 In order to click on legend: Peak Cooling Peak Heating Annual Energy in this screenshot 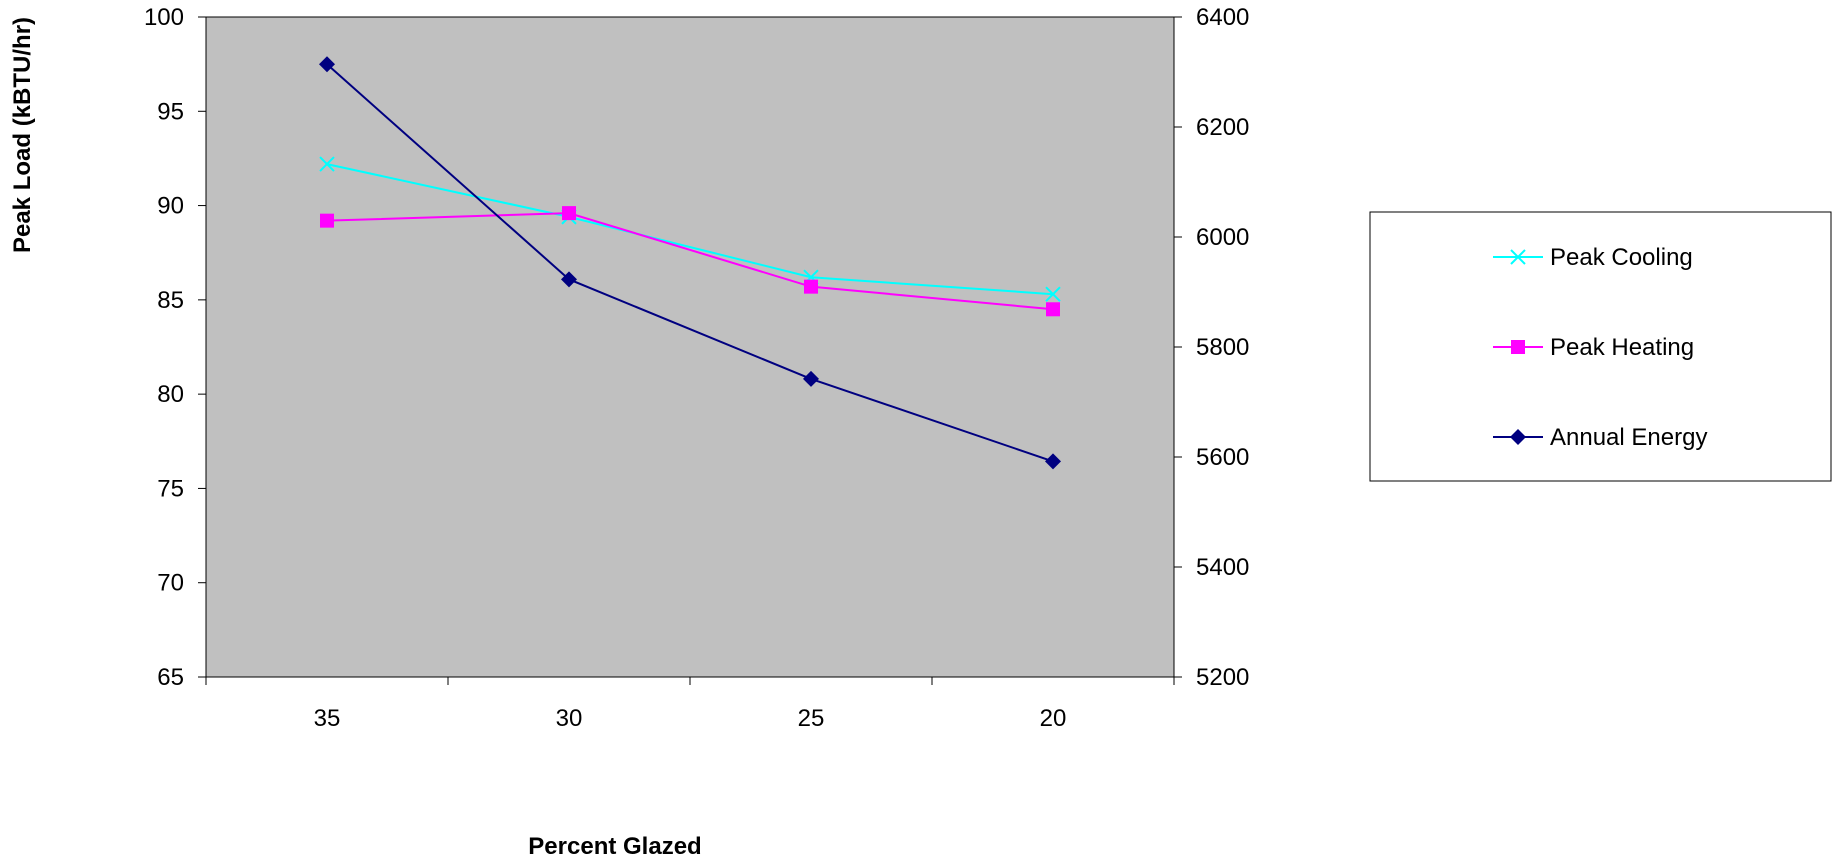, I will do `click(1600, 346)`.